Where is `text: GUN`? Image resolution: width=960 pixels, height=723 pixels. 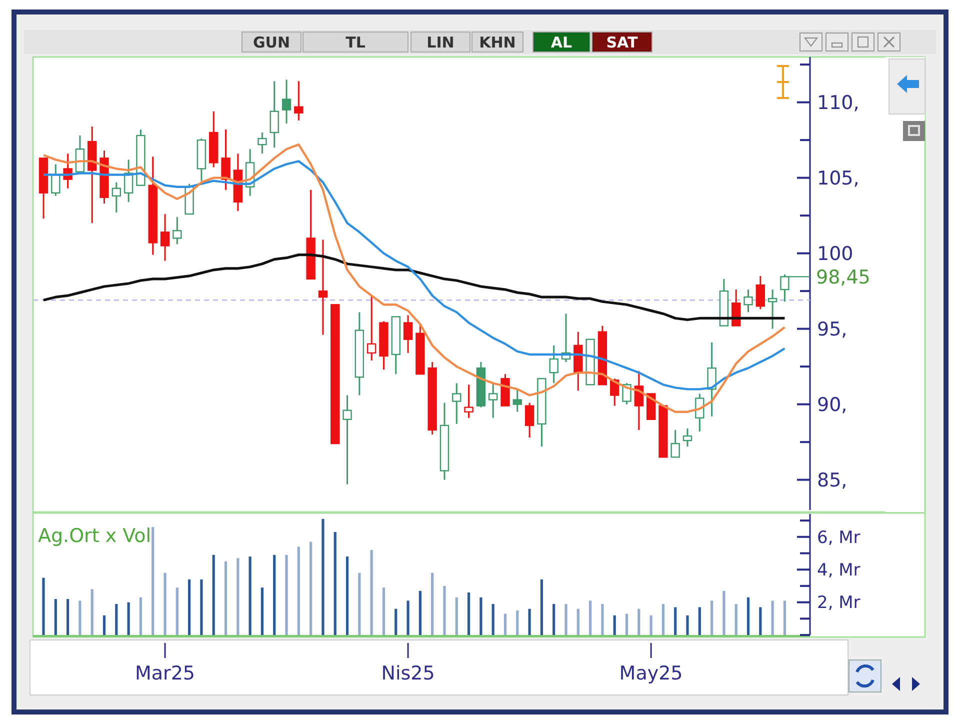
text: GUN is located at coordinates (271, 42).